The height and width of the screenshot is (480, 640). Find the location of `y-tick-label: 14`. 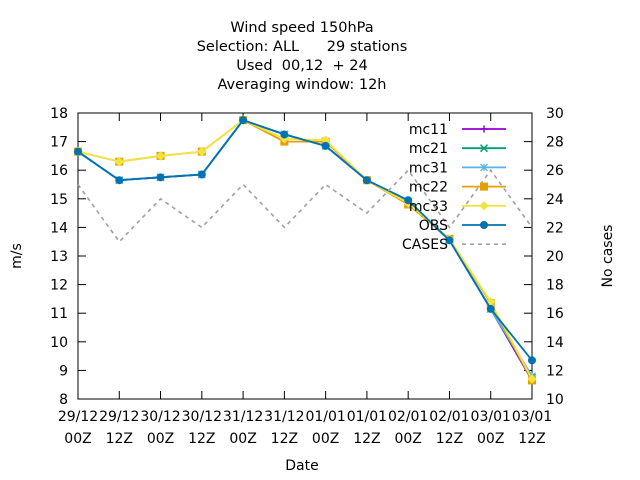

y-tick-label: 14 is located at coordinates (59, 228).